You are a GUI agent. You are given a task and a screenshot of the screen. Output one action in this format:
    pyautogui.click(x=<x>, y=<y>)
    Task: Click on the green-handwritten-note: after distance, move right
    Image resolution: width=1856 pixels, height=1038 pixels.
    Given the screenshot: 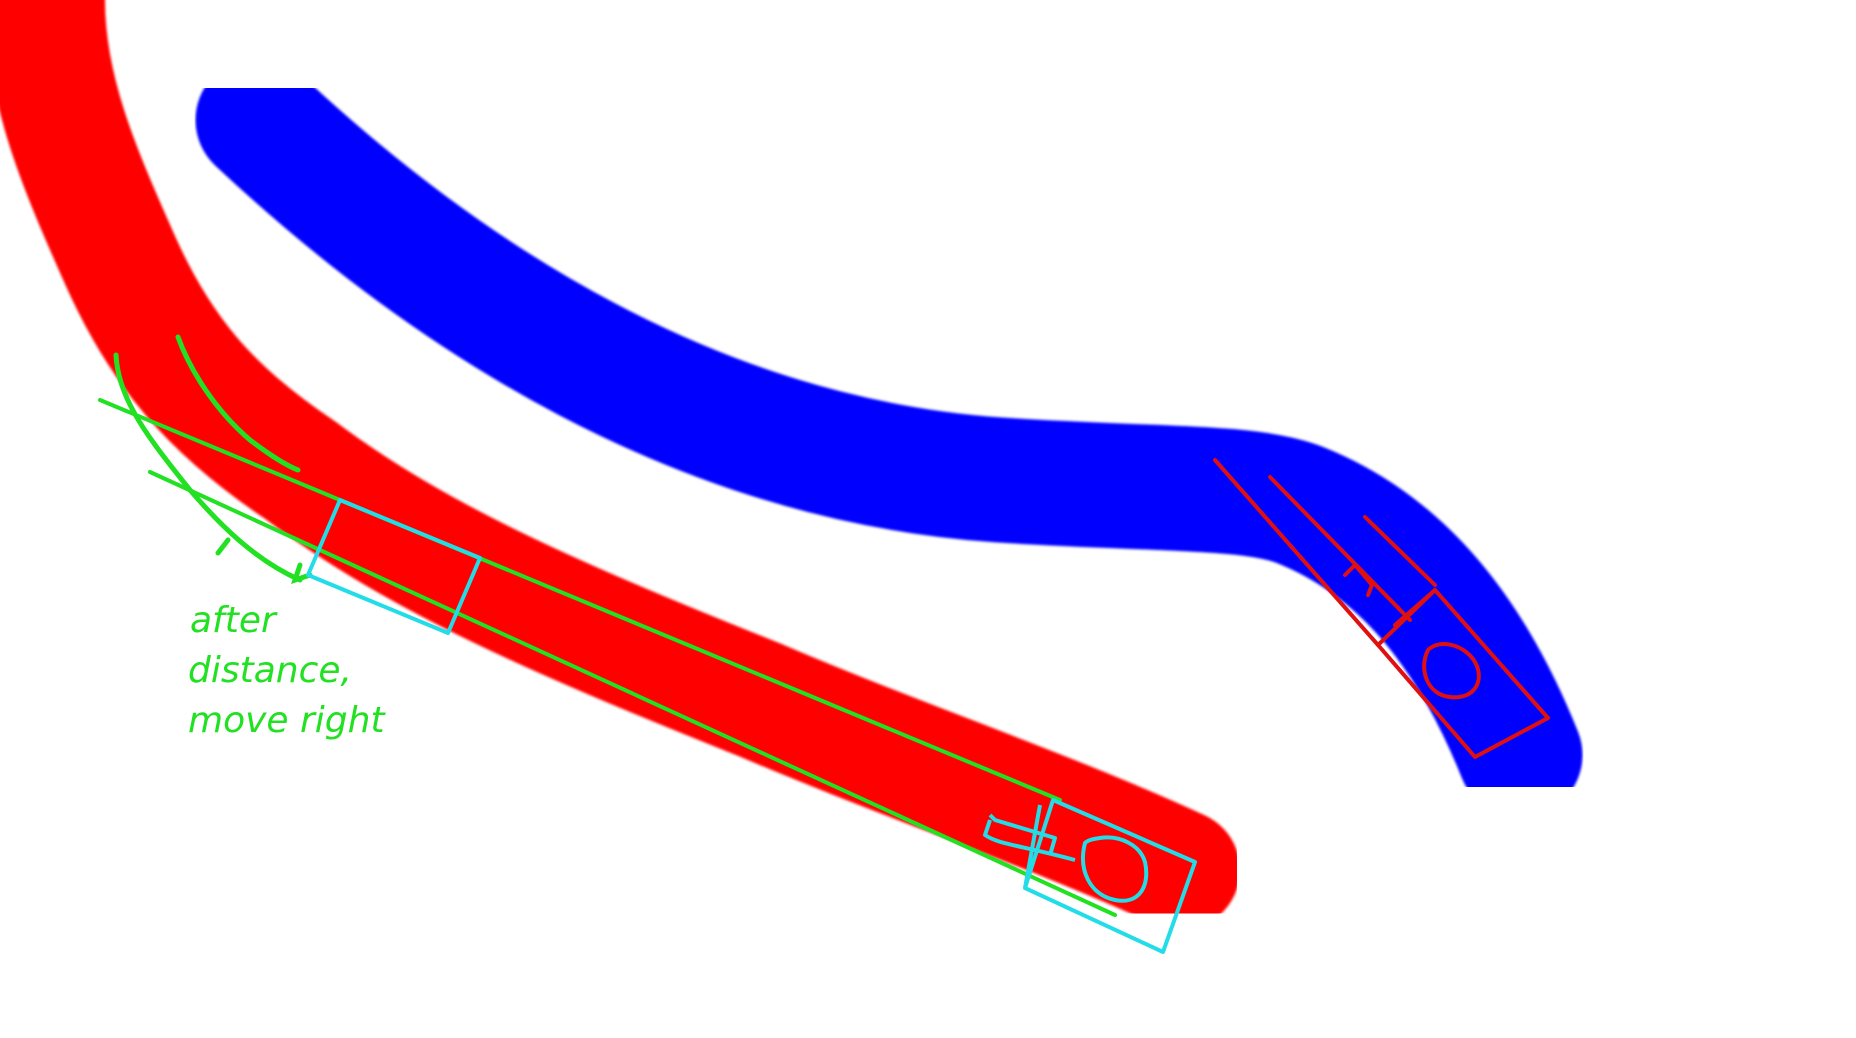 What is the action you would take?
    pyautogui.click(x=287, y=670)
    